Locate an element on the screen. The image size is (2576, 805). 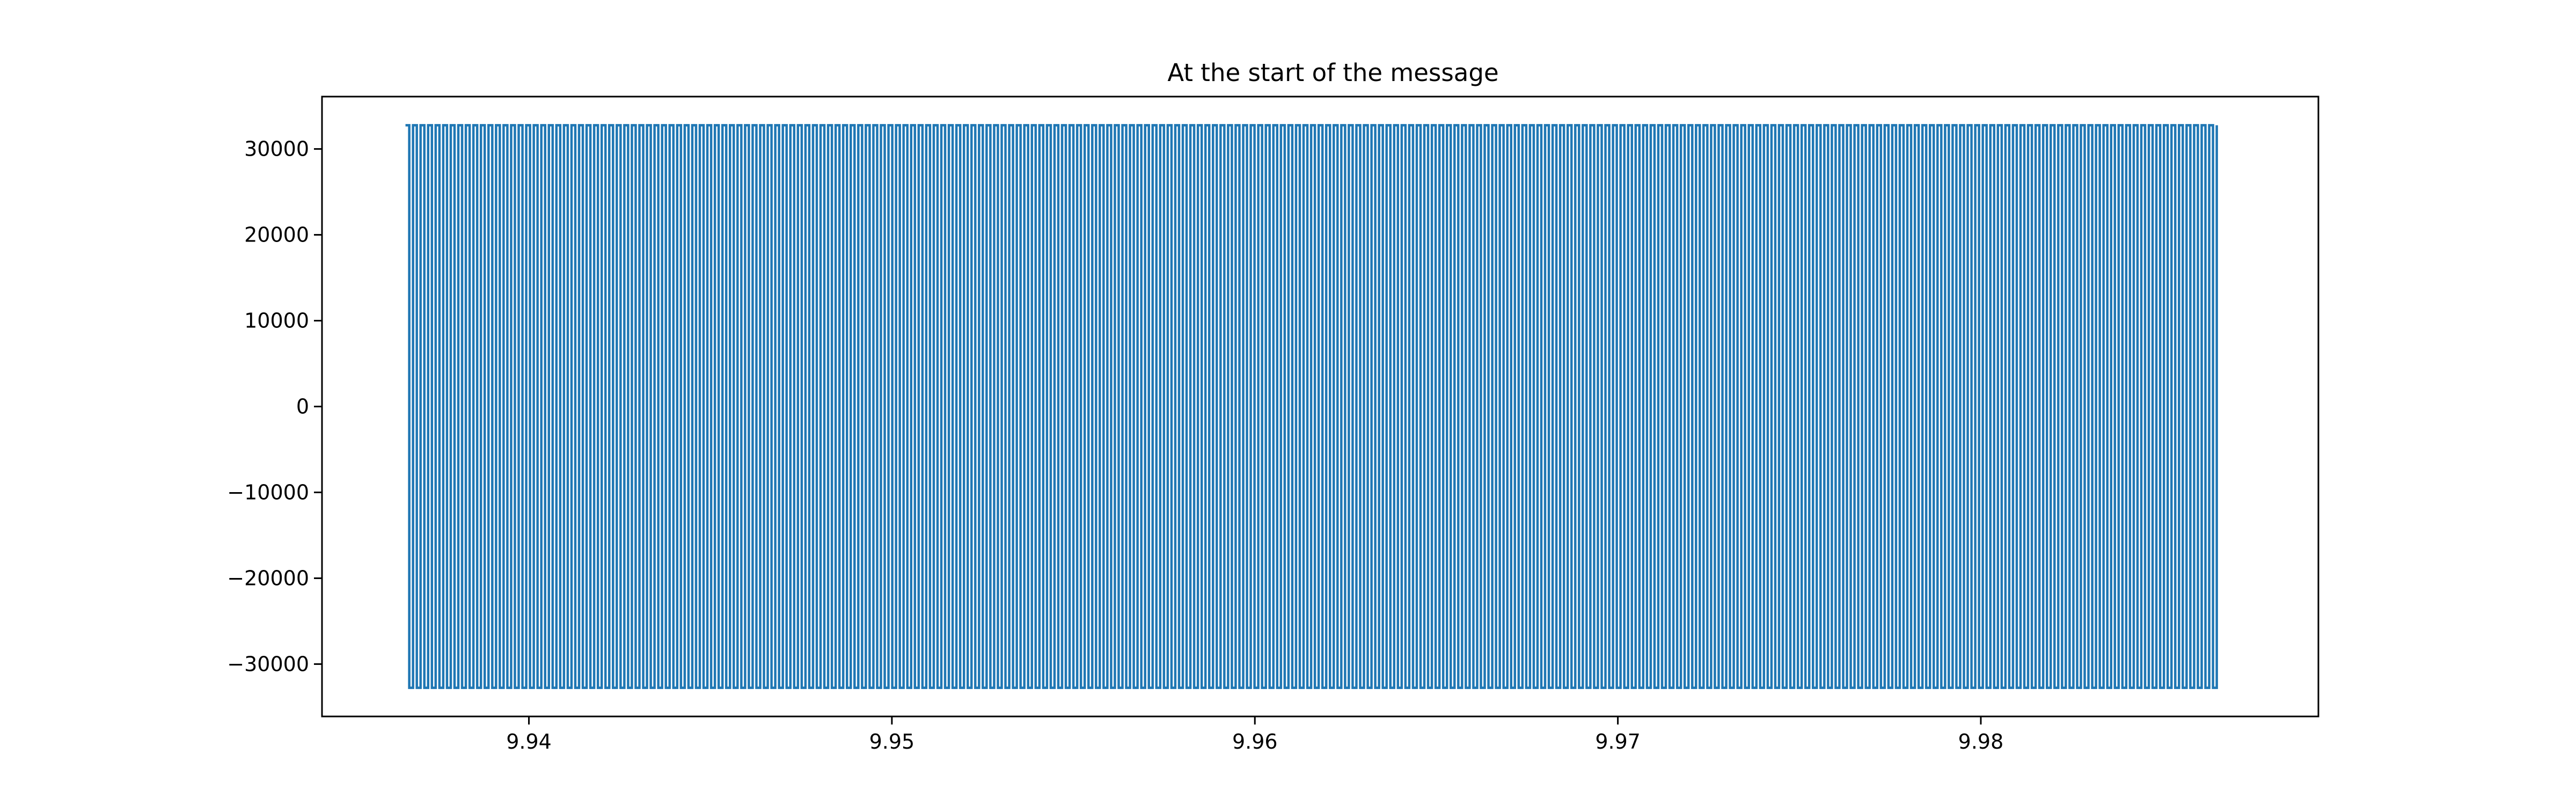
x-axis: 9.94 9.95 9.96 9.97 9.98 is located at coordinates (1254, 734).